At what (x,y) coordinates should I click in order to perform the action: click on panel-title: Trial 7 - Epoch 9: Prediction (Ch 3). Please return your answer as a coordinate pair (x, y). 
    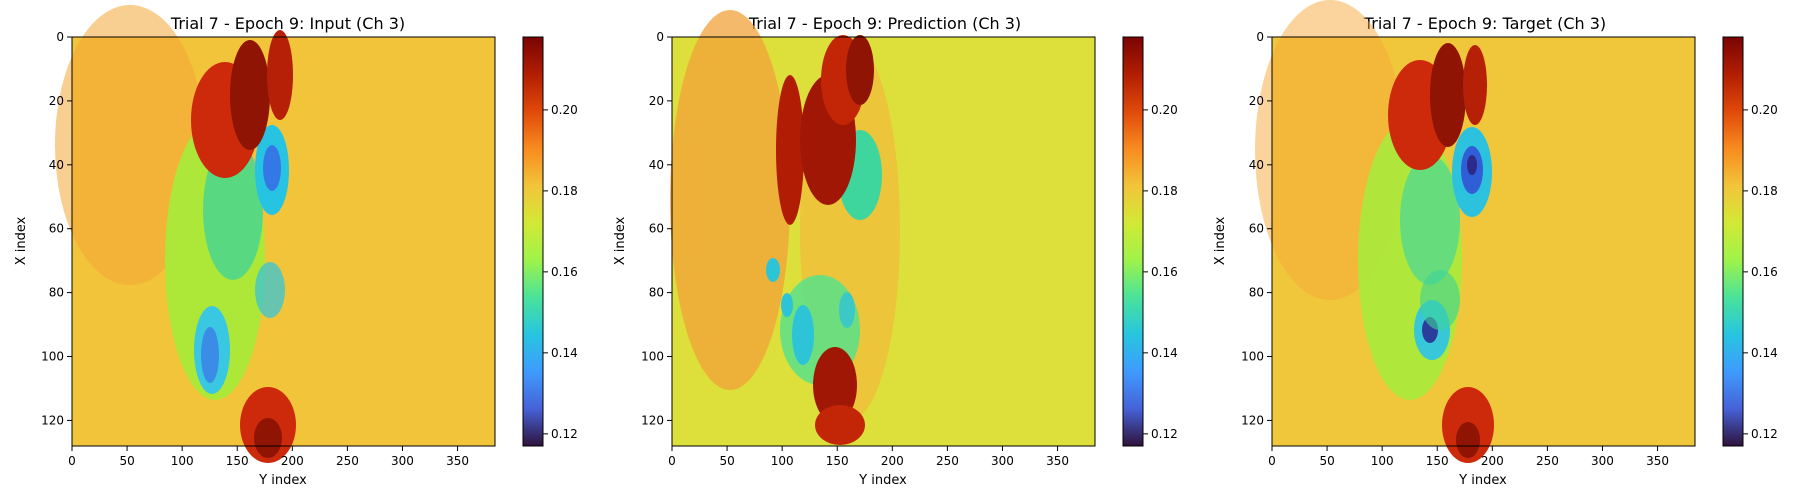
    Looking at the image, I should click on (884, 23).